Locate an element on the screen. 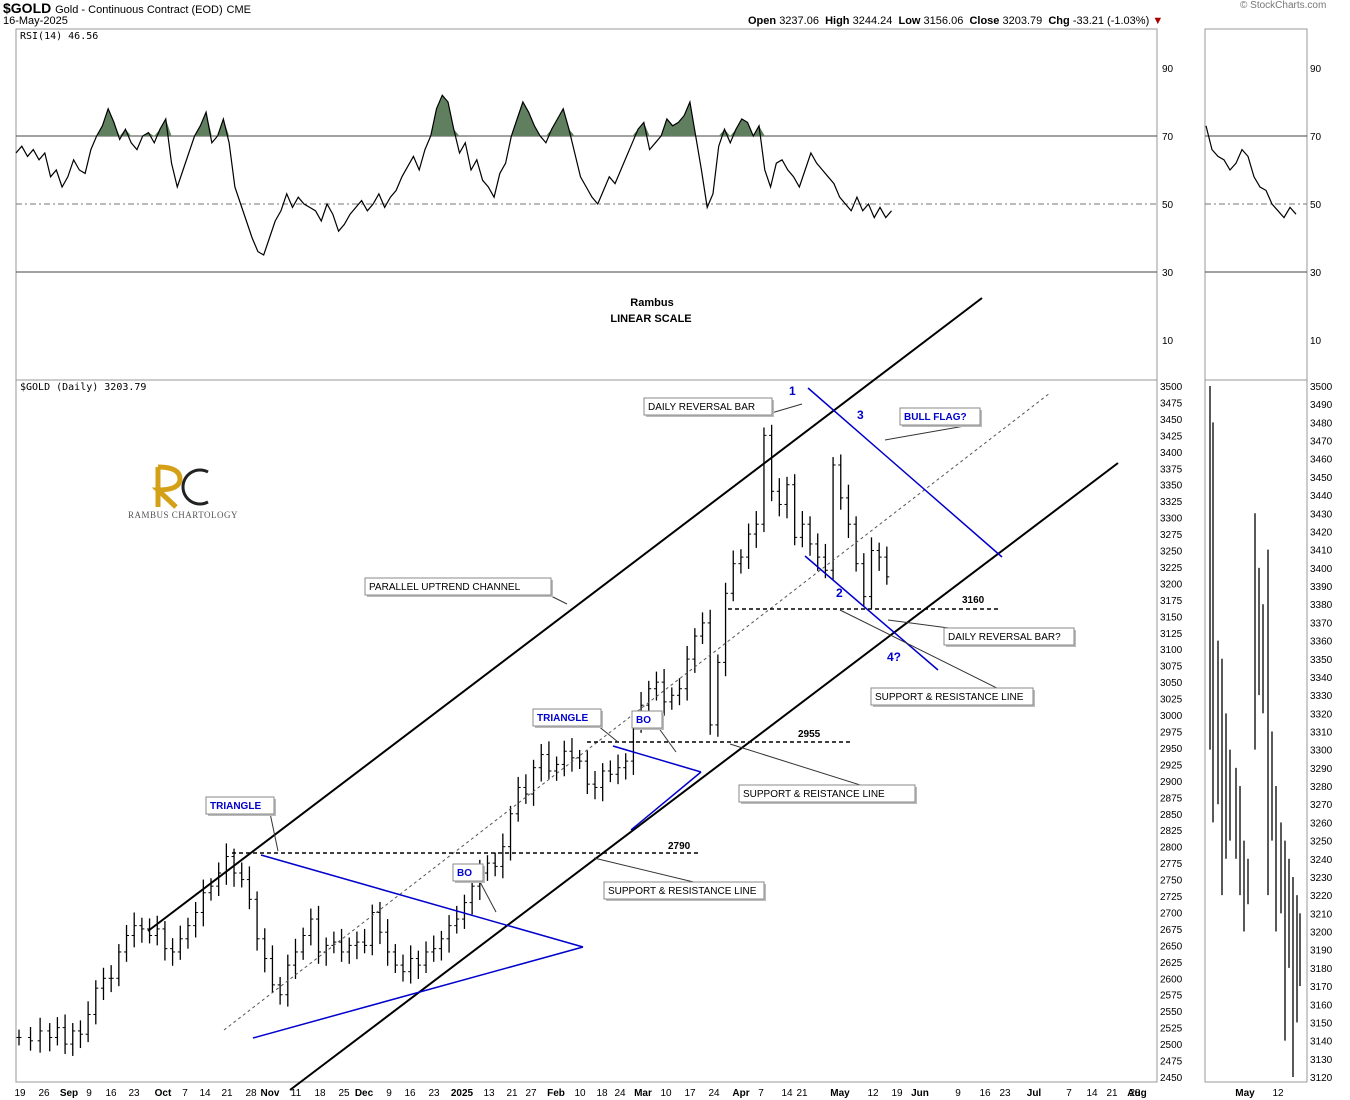  side-tick-3480: 3480 is located at coordinates (1321, 423).